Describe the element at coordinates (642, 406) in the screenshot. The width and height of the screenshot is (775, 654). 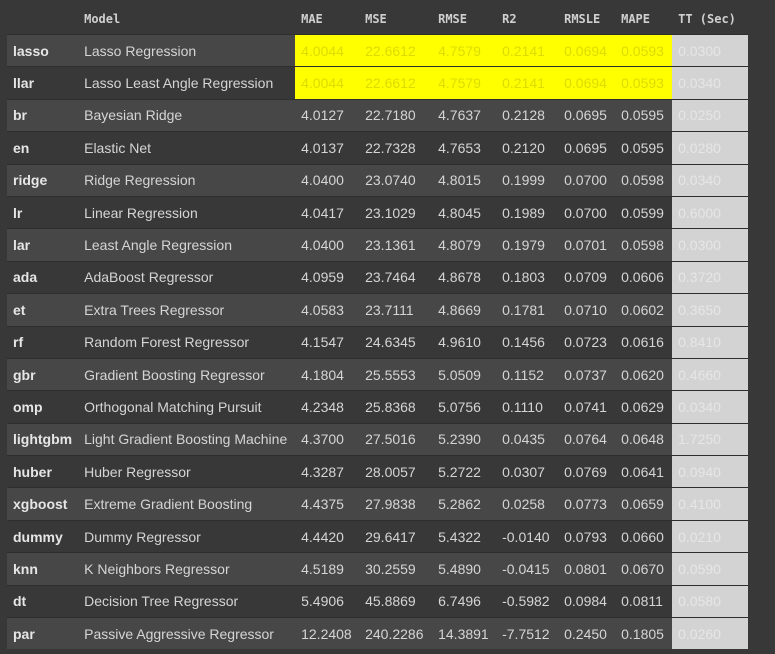
I see `cell-mape: 0.0629` at that location.